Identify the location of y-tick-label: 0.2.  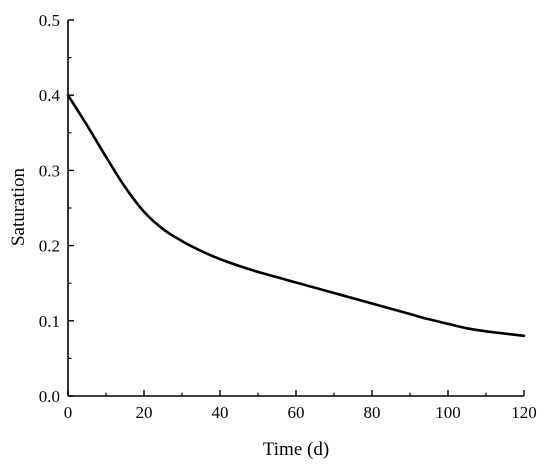
(49, 246).